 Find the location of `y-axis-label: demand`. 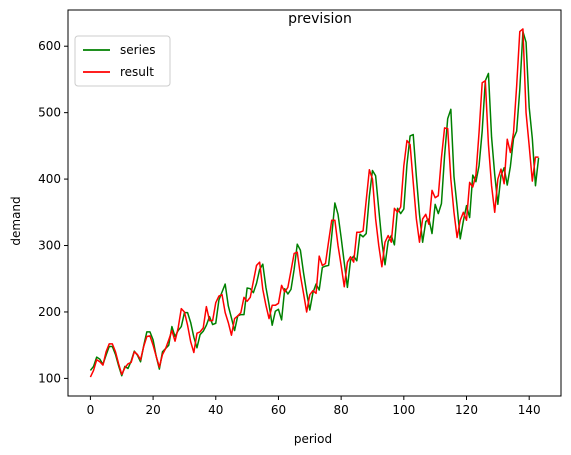

y-axis-label: demand is located at coordinates (16, 220).